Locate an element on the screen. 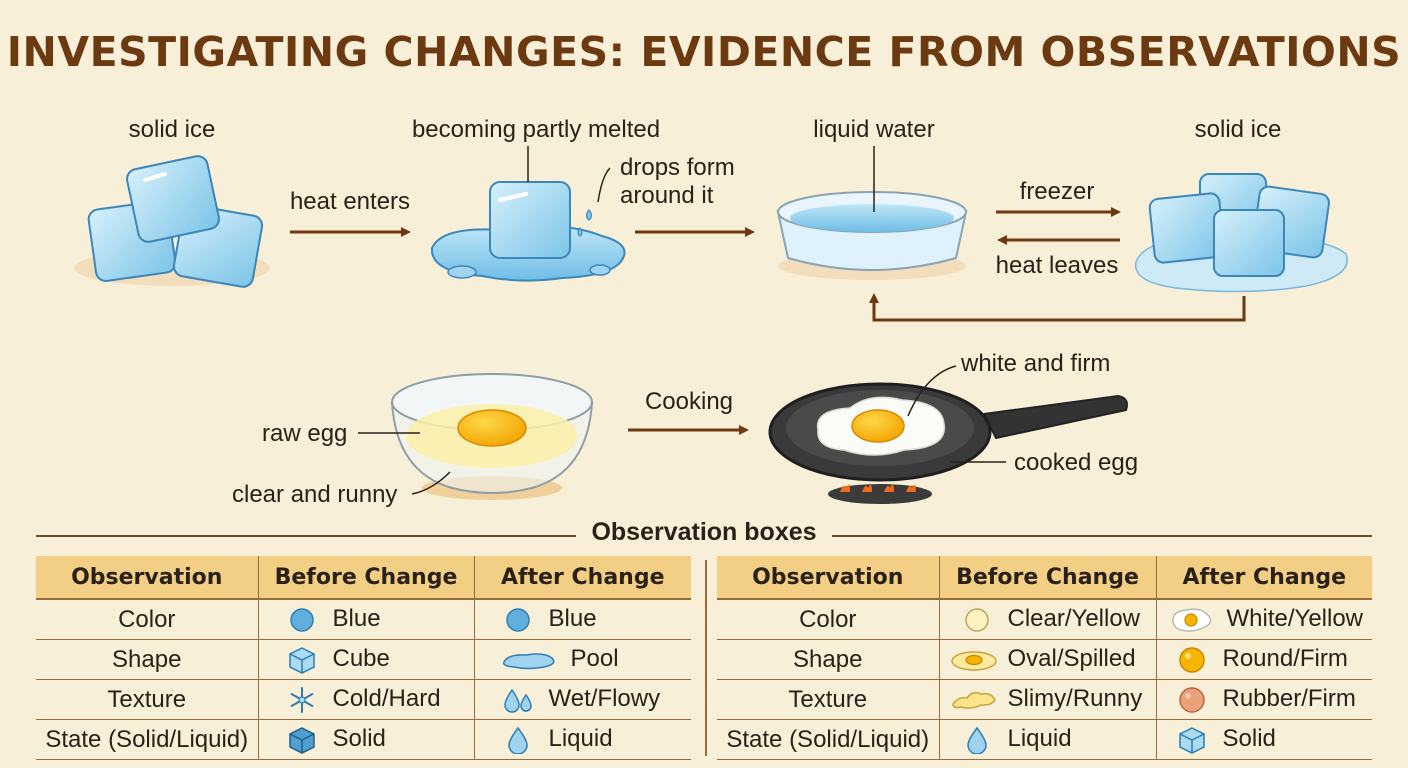 This screenshot has height=768, width=1408. table-row: State (Solid/Liquid) Liquid Solid is located at coordinates (1044, 739).